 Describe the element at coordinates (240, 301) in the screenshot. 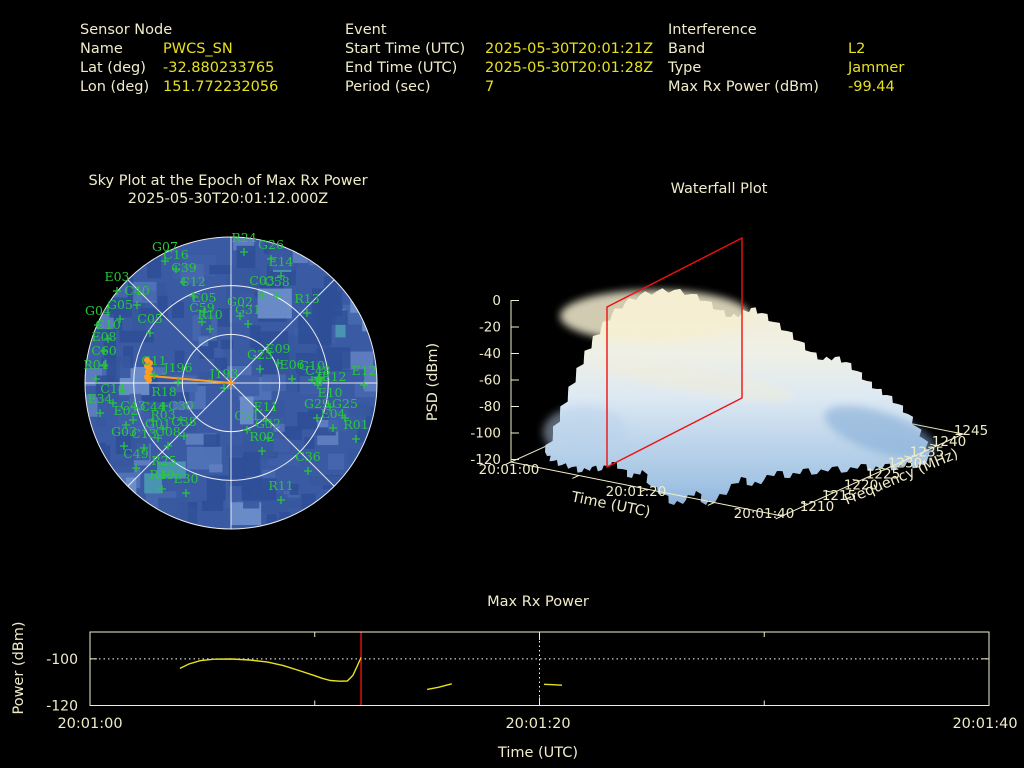

I see `satellite-label: G02` at that location.